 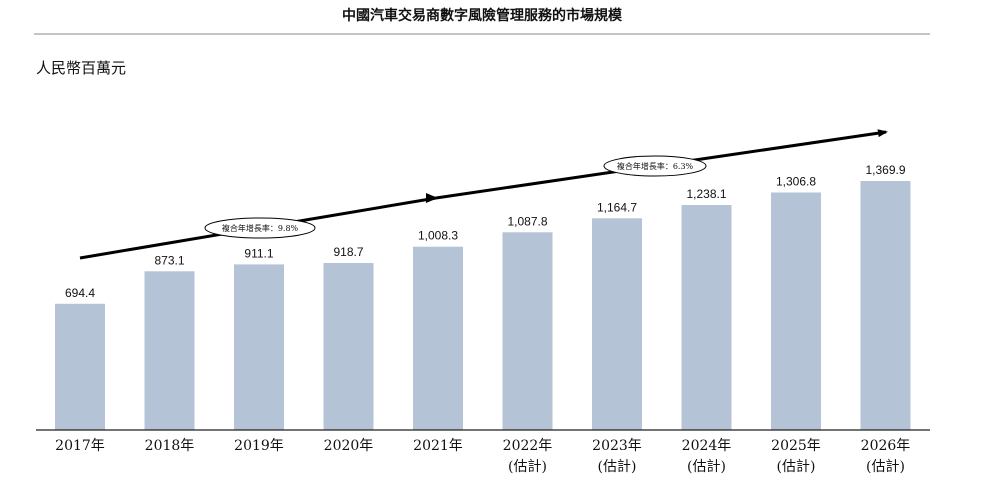 What do you see at coordinates (706, 194) in the screenshot?
I see `value-label-7: 1,238.1` at bounding box center [706, 194].